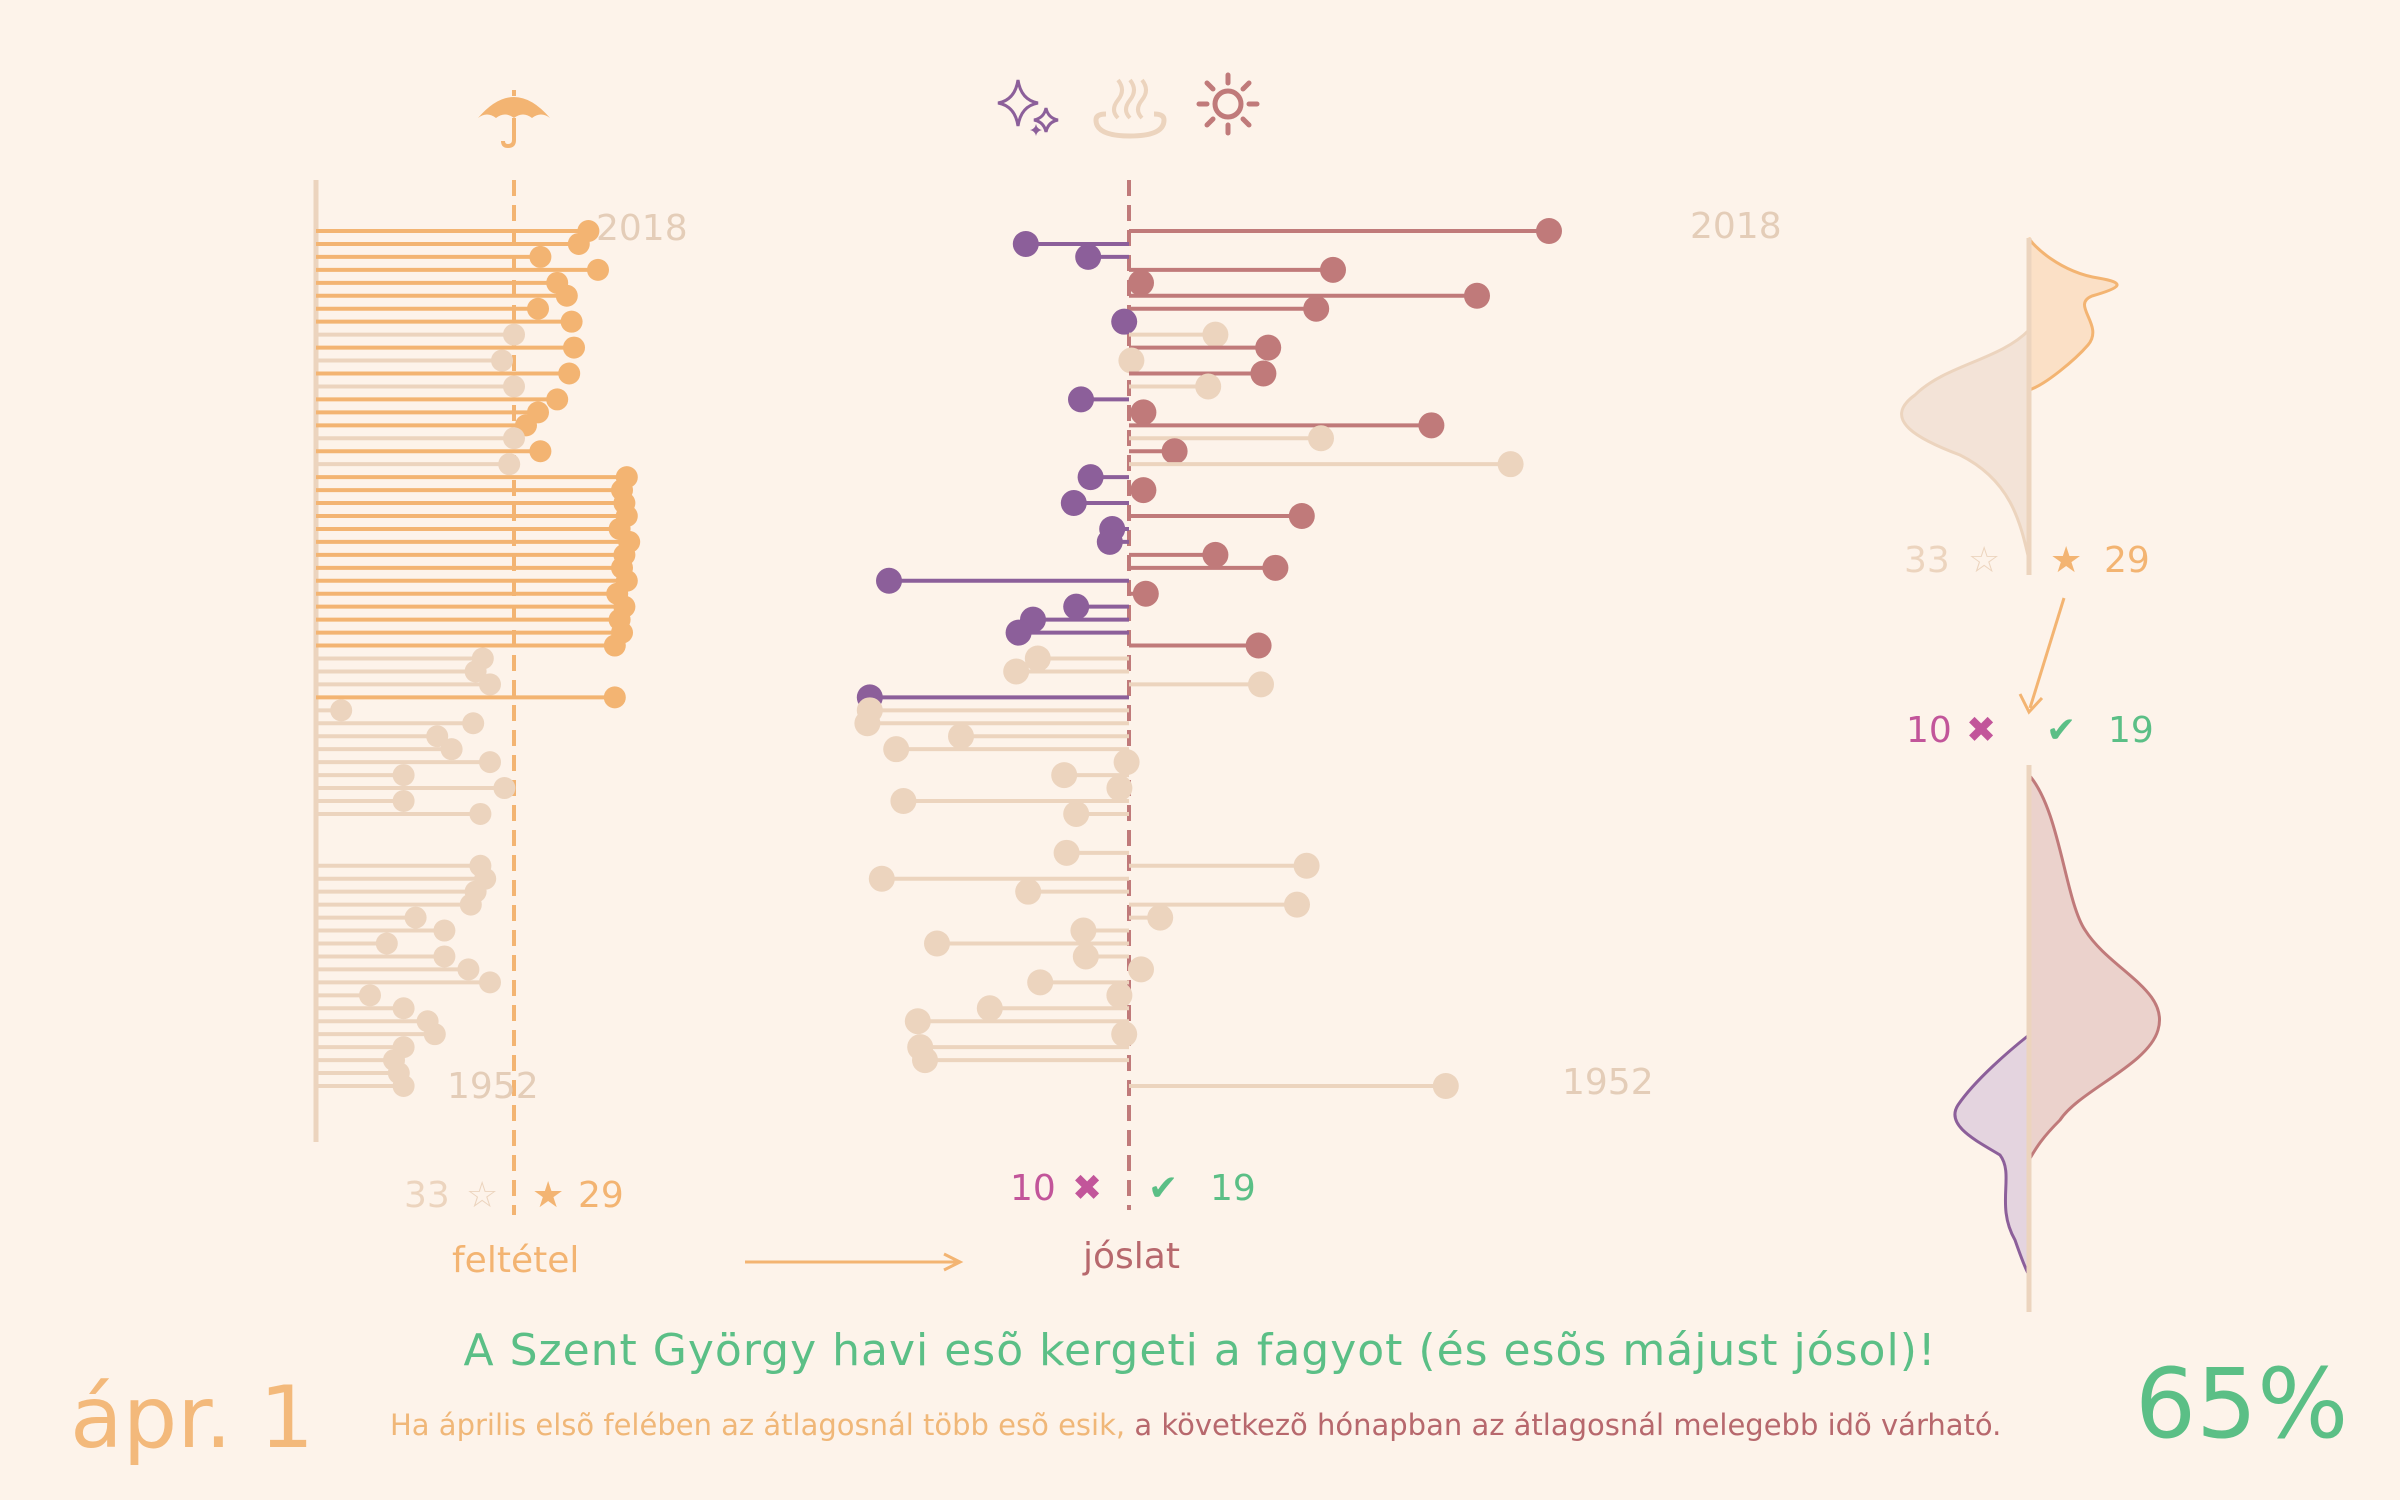  I want to click on condition-not-met-count: 33, so click(427, 1195).